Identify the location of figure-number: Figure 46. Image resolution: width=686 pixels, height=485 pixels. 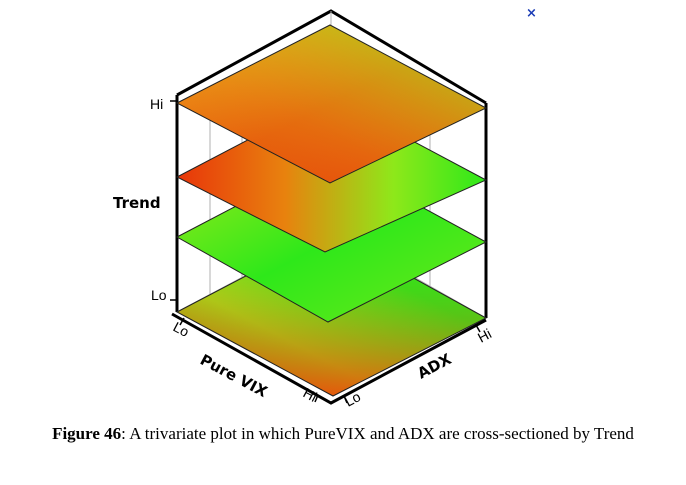
(87, 433).